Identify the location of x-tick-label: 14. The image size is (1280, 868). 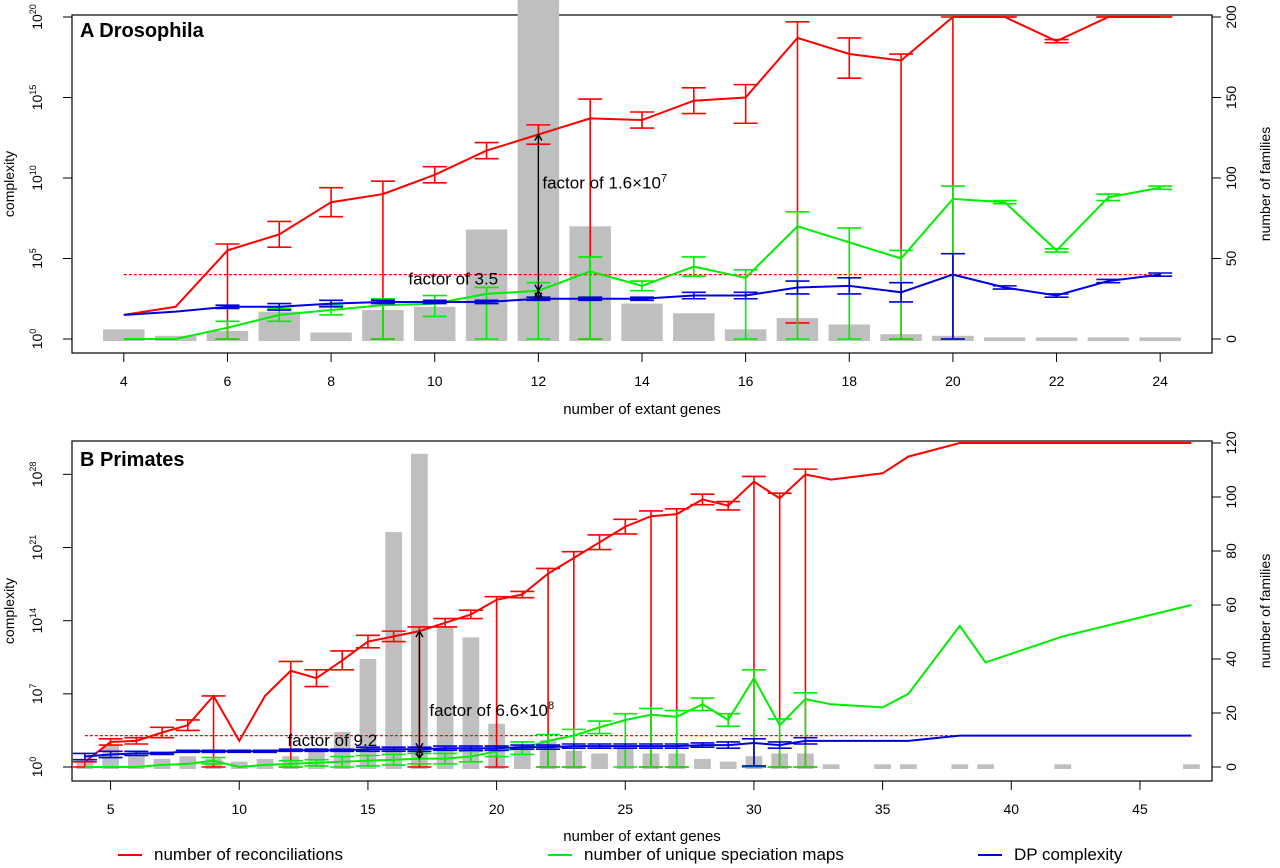
(642, 381).